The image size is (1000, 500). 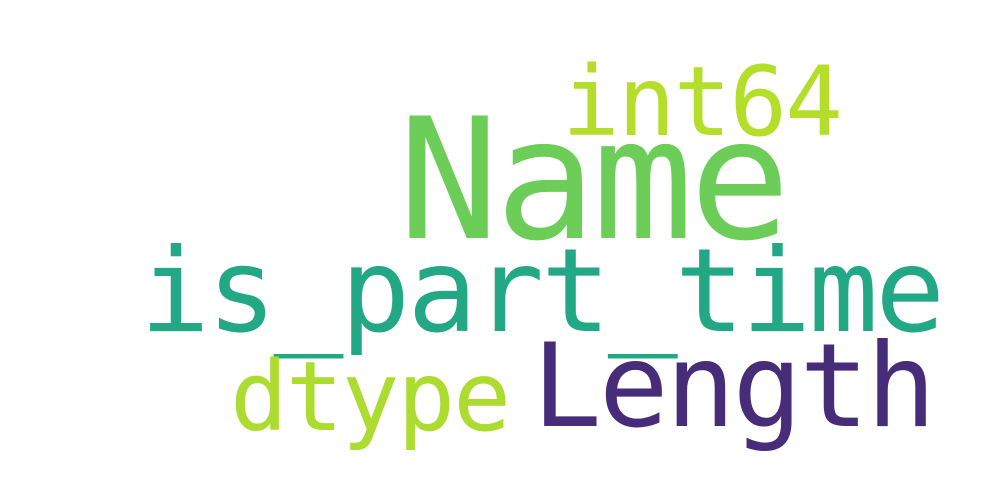 I want to click on word-length: Length, so click(x=734, y=386).